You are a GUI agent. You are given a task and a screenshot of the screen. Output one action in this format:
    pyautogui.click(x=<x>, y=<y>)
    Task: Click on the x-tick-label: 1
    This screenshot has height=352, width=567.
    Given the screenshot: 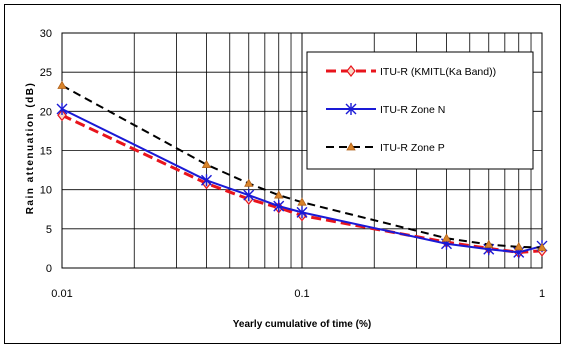 What is the action you would take?
    pyautogui.click(x=542, y=294)
    